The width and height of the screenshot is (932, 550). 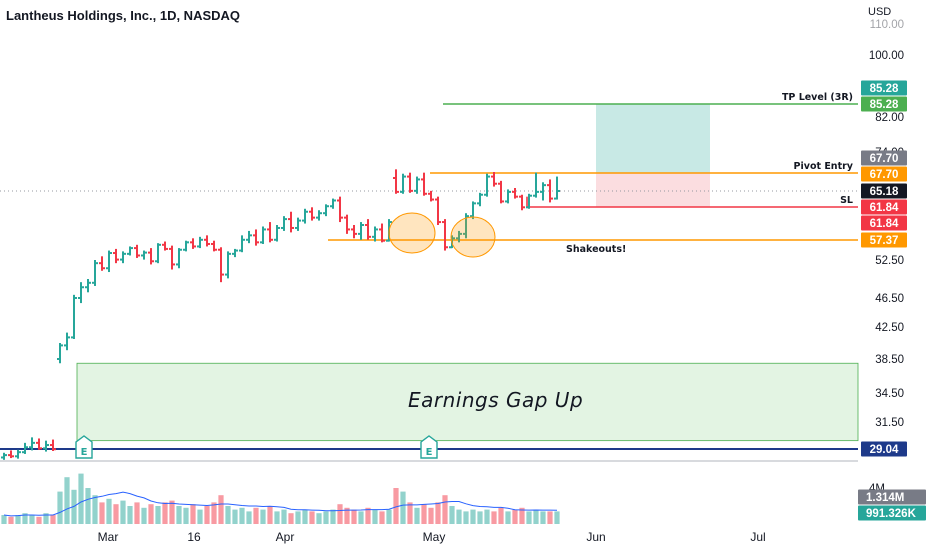 What do you see at coordinates (108, 537) in the screenshot?
I see `time-axis-label: Mar` at bounding box center [108, 537].